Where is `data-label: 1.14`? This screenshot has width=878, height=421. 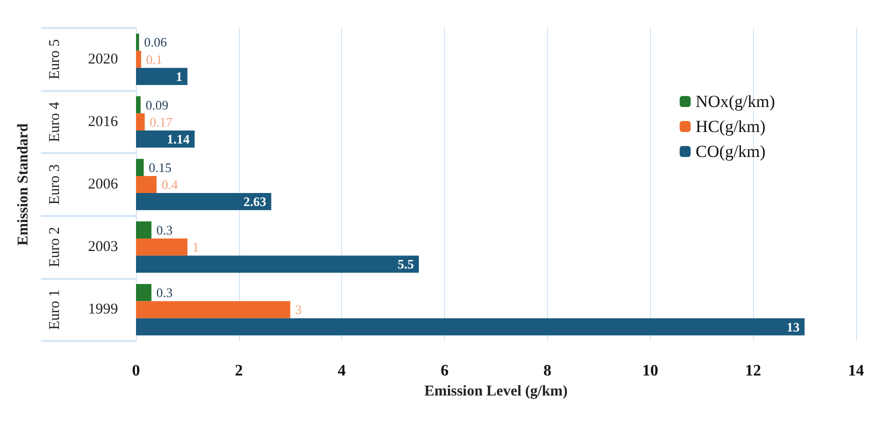 data-label: 1.14 is located at coordinates (178, 139).